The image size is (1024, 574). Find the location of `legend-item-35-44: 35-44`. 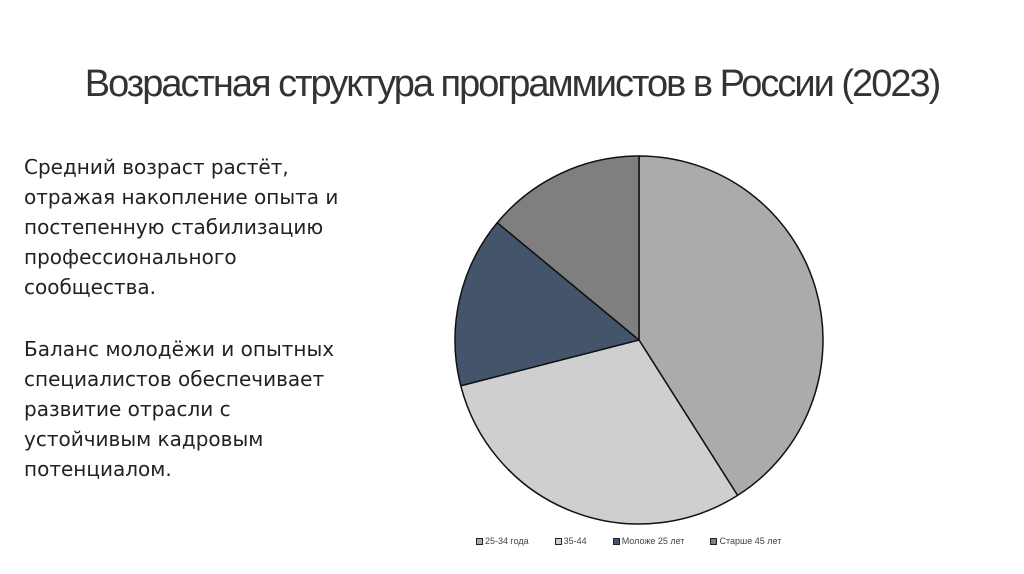

legend-item-35-44: 35-44 is located at coordinates (570, 541).